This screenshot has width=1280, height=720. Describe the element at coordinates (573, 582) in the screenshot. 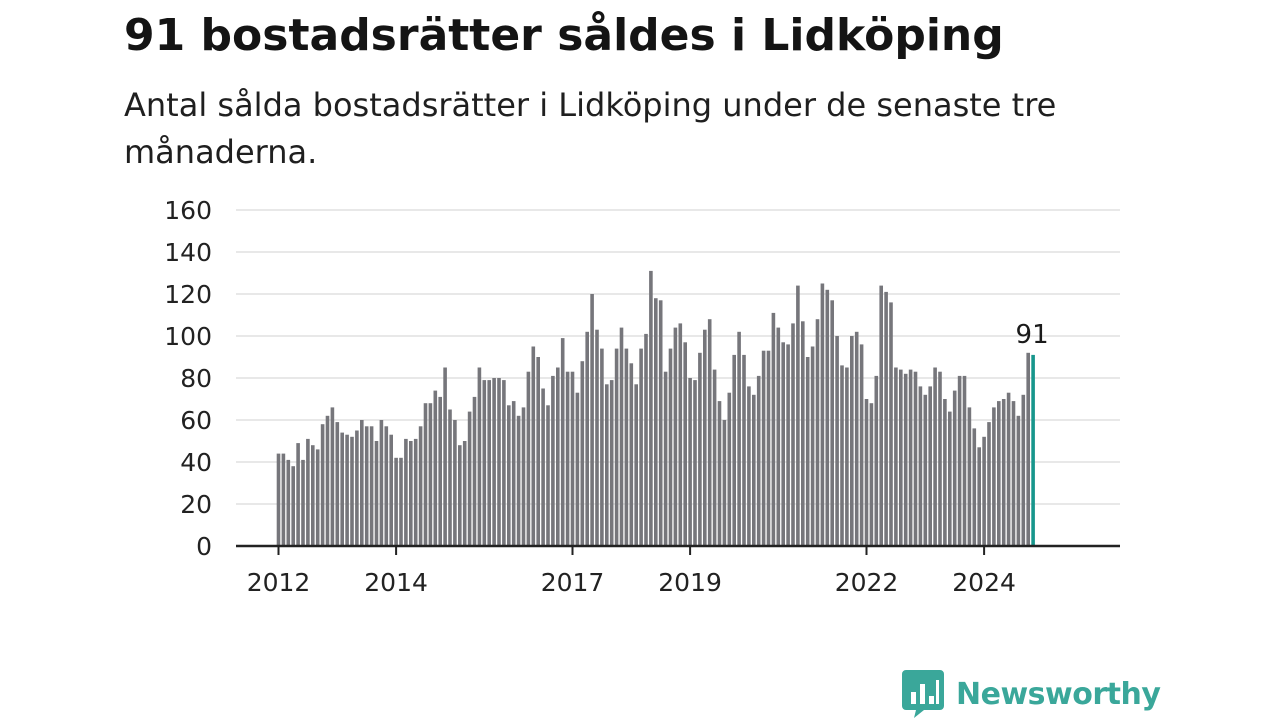

I see `x-tick-label: 2017` at that location.